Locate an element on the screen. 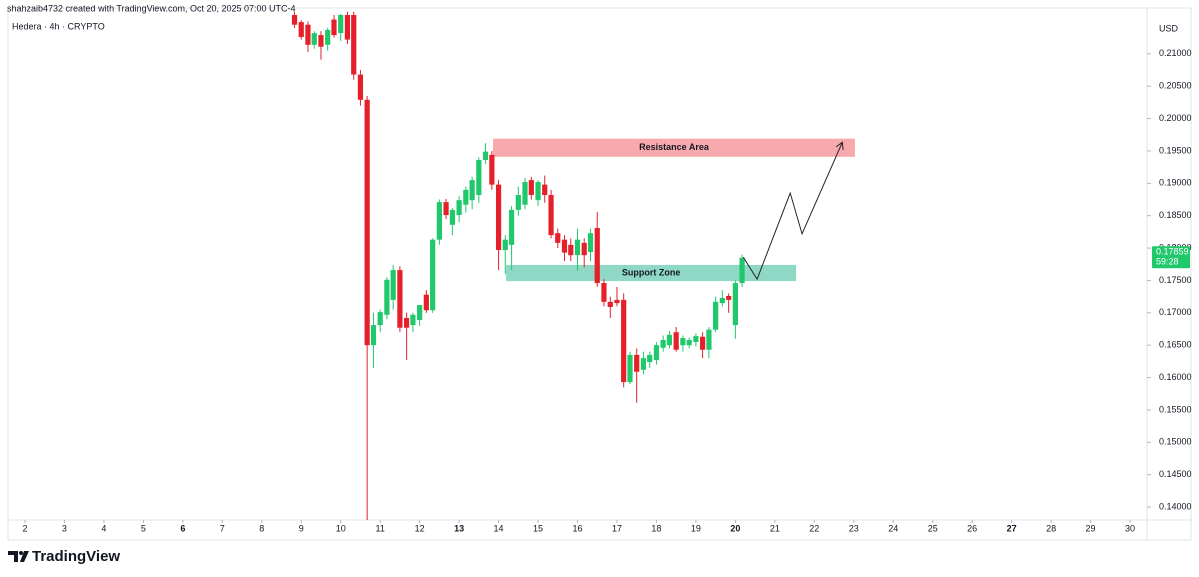 The height and width of the screenshot is (577, 1199). x-tick-label: 29 is located at coordinates (1091, 528).